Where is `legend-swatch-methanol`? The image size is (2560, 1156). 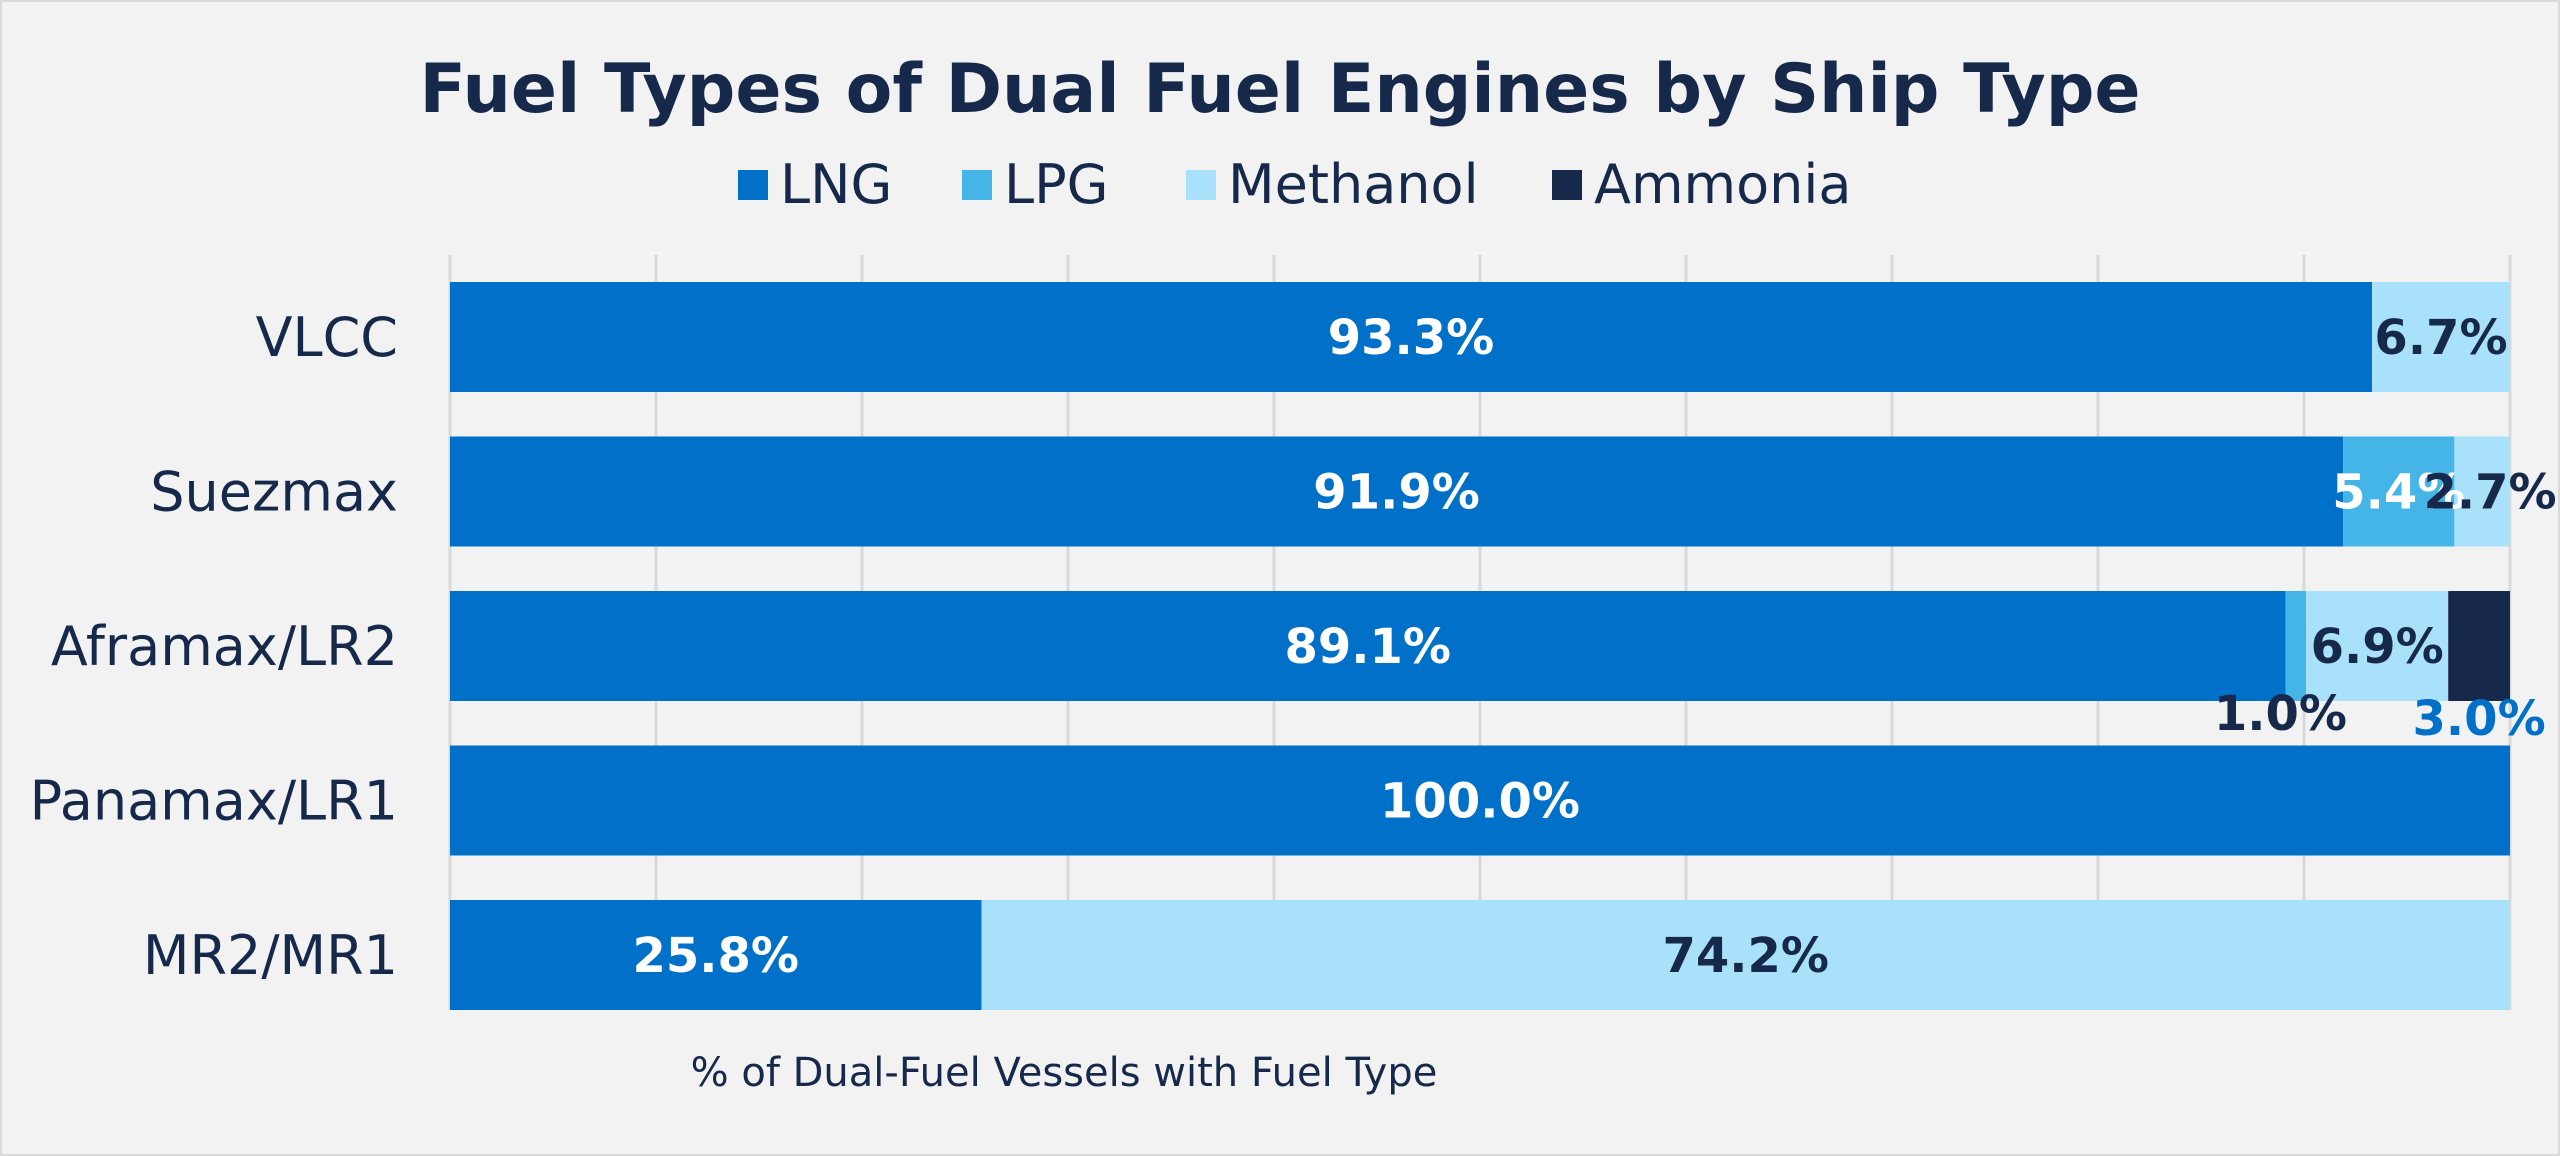
legend-swatch-methanol is located at coordinates (1201, 185).